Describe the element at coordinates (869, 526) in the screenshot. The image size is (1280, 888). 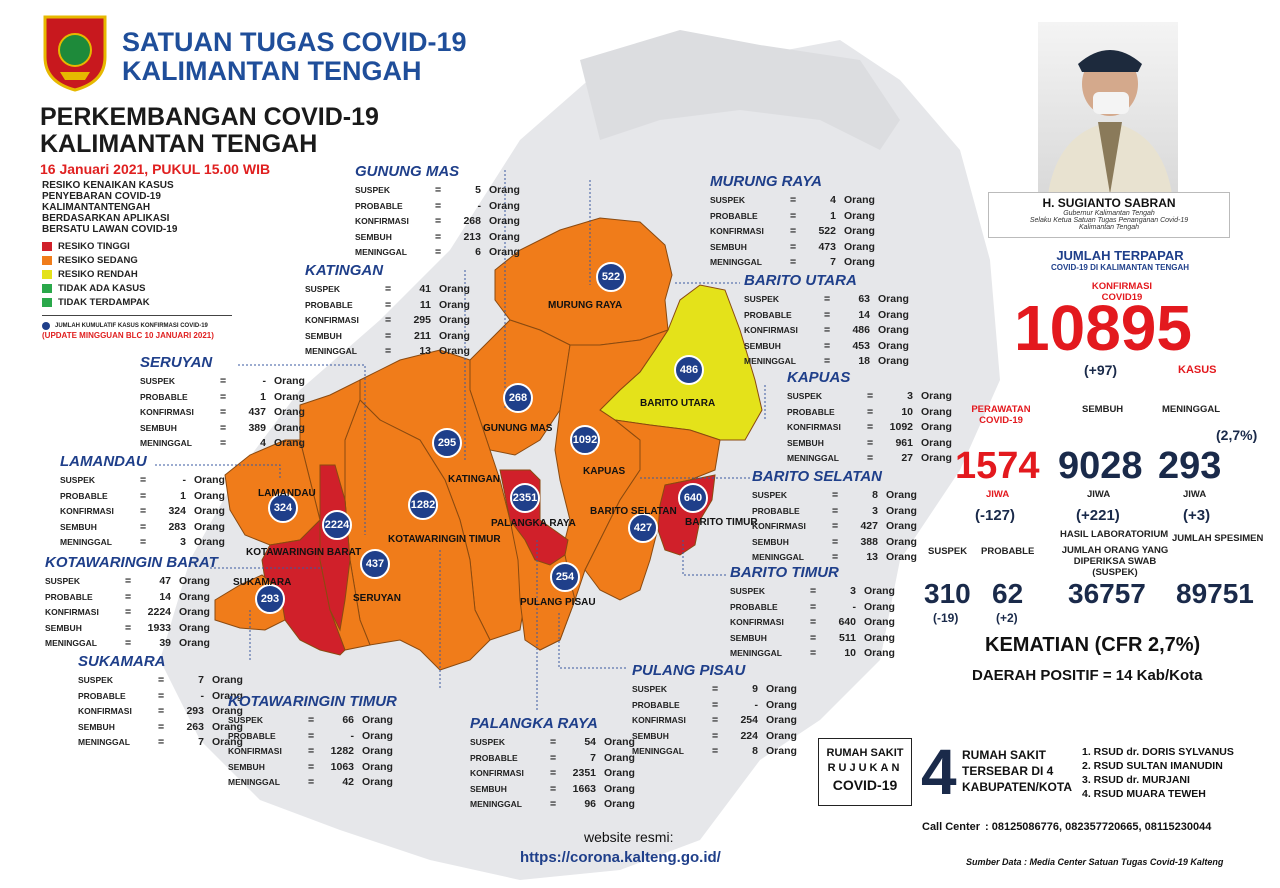
I see `stat-value: 427` at that location.